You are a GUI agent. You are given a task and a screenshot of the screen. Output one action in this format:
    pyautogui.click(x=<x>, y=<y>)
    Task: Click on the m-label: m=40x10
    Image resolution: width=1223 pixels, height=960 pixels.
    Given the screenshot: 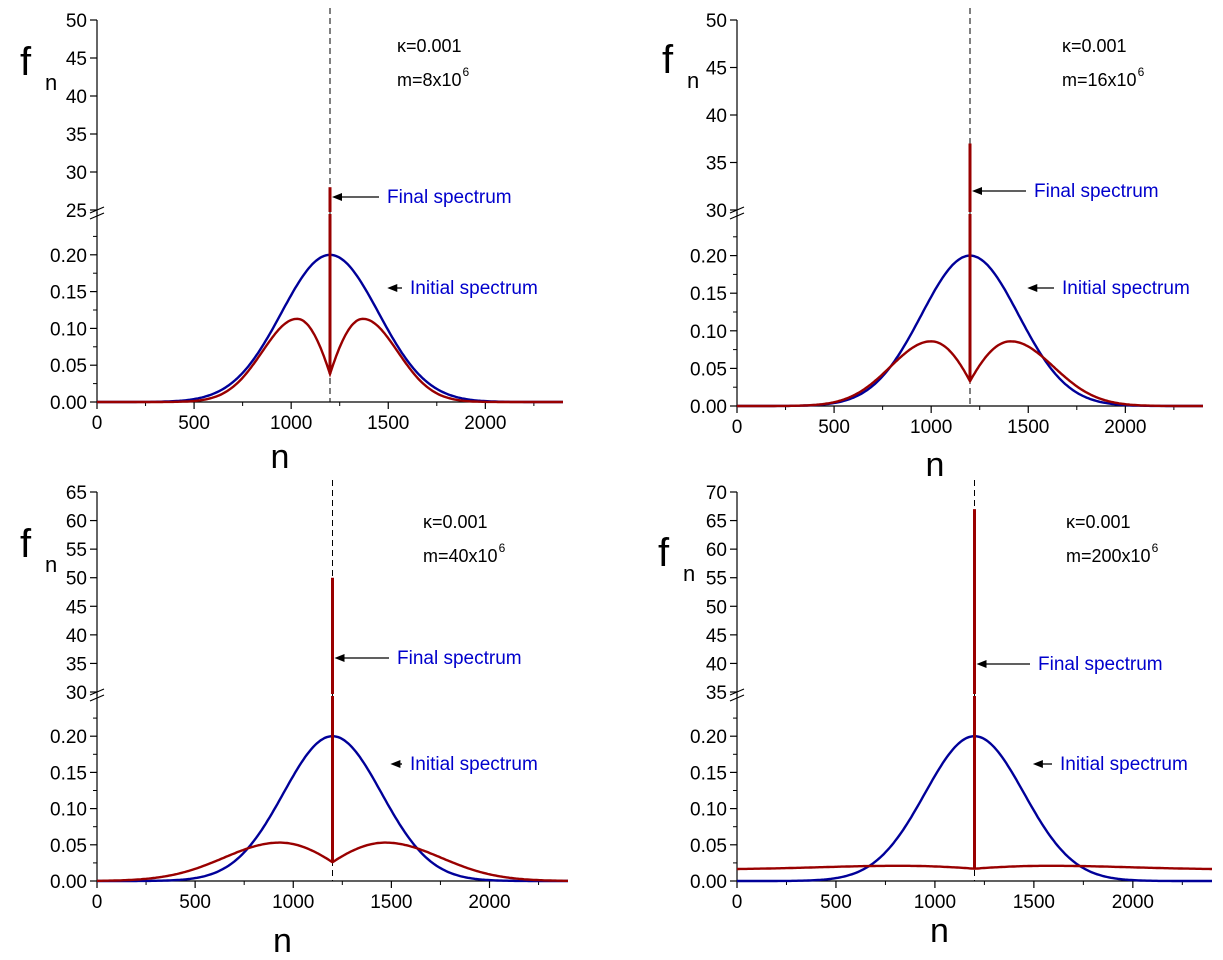 What is the action you would take?
    pyautogui.click(x=460, y=556)
    